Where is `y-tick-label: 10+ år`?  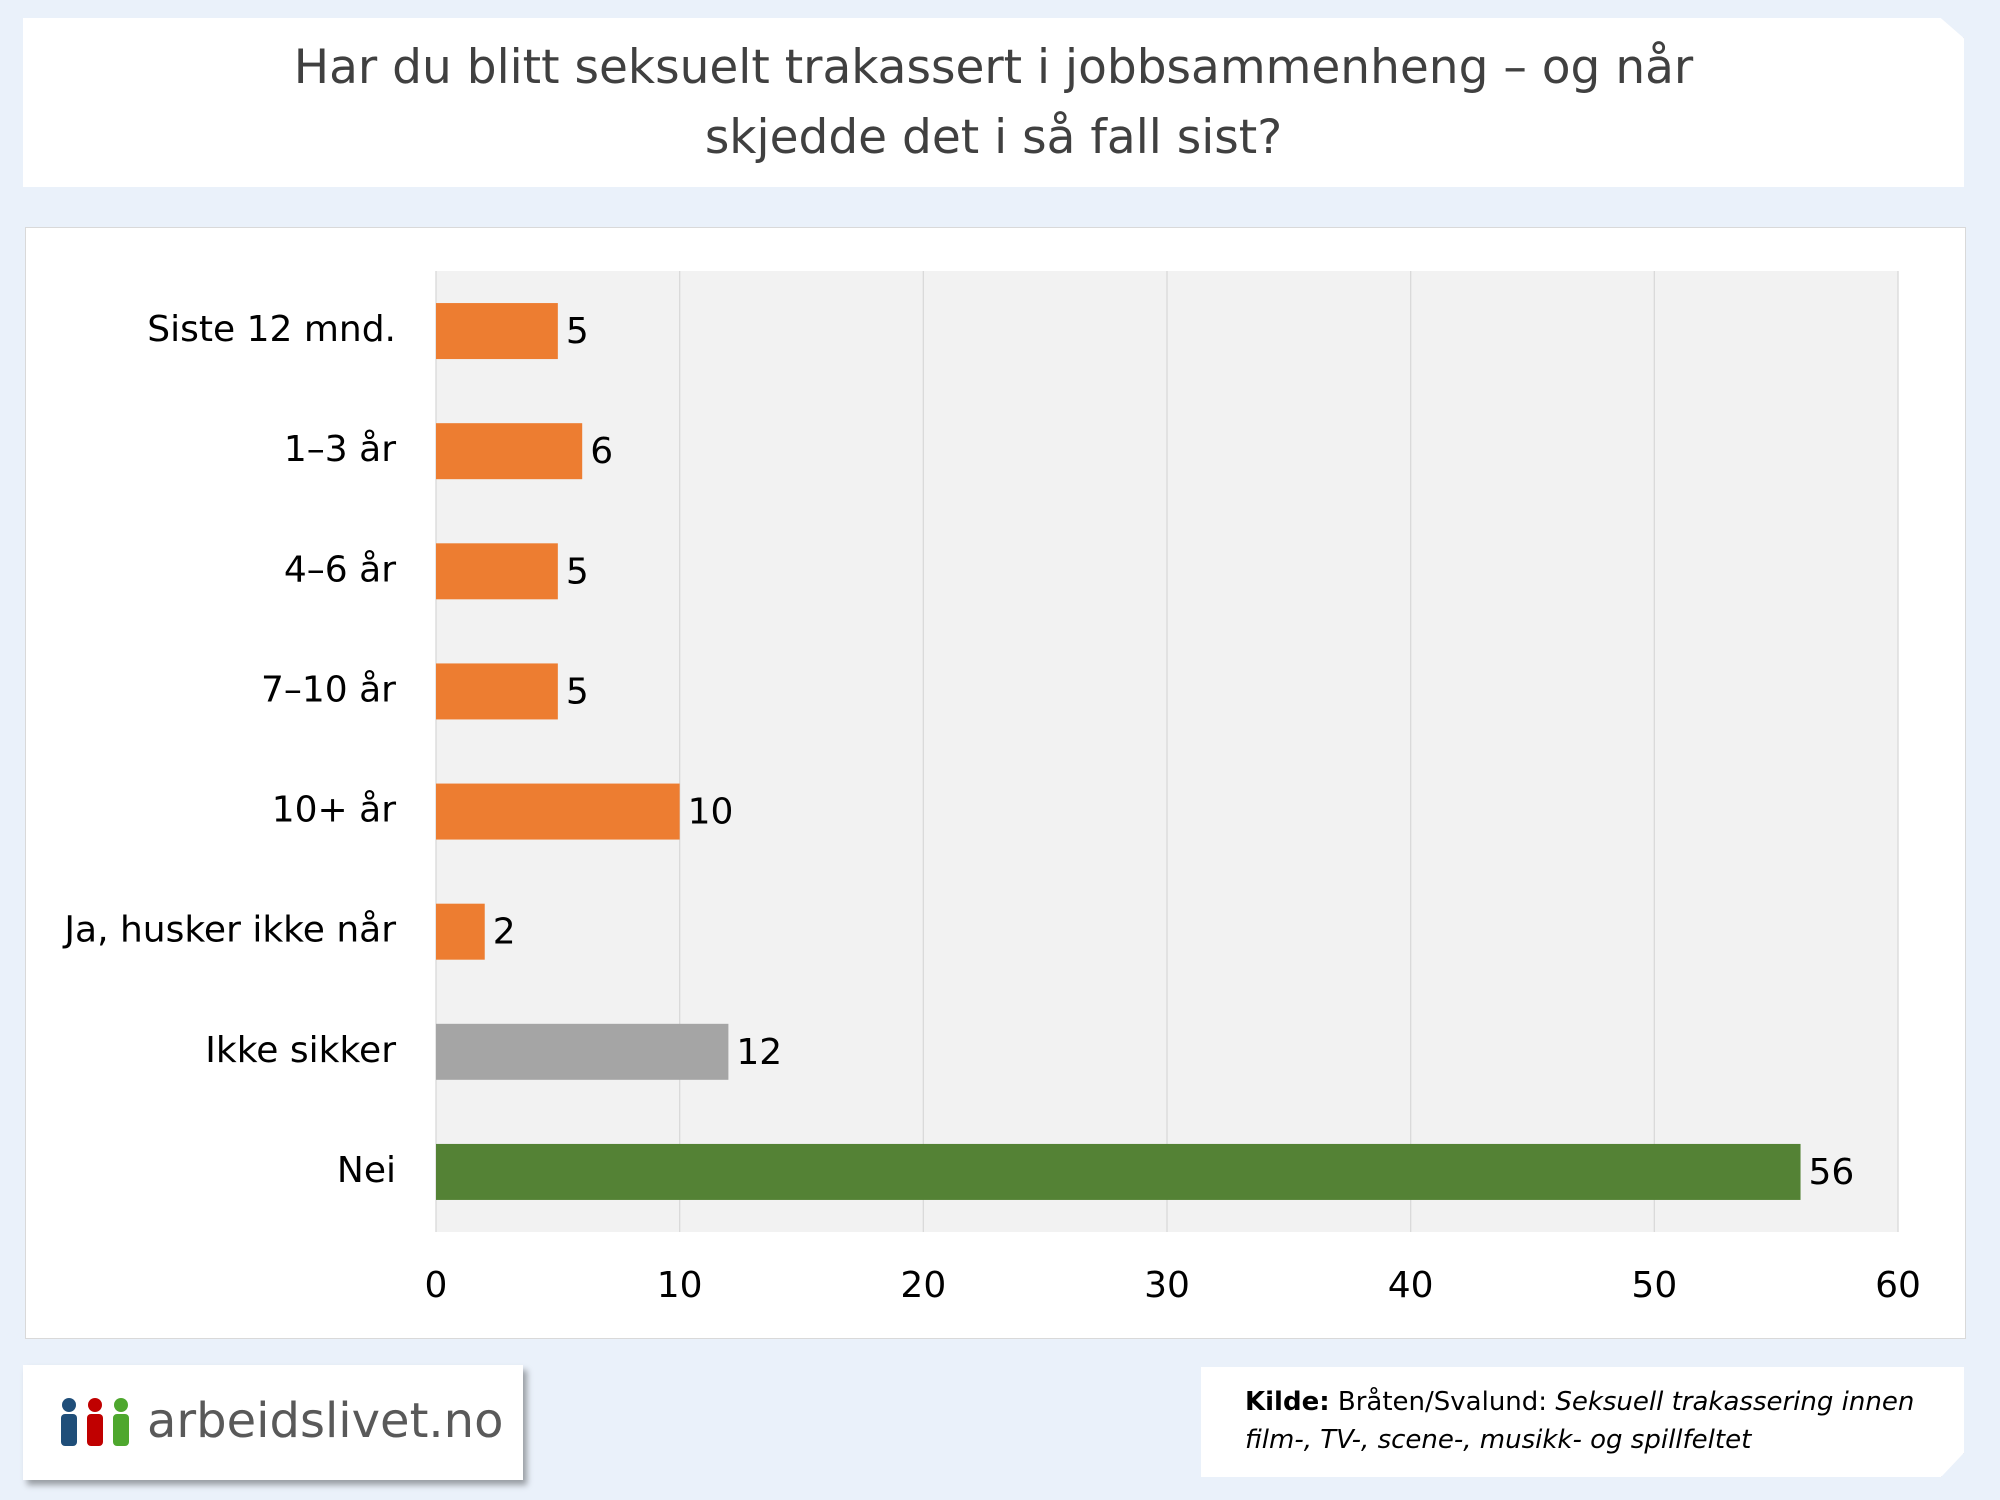 y-tick-label: 10+ år is located at coordinates (334, 810).